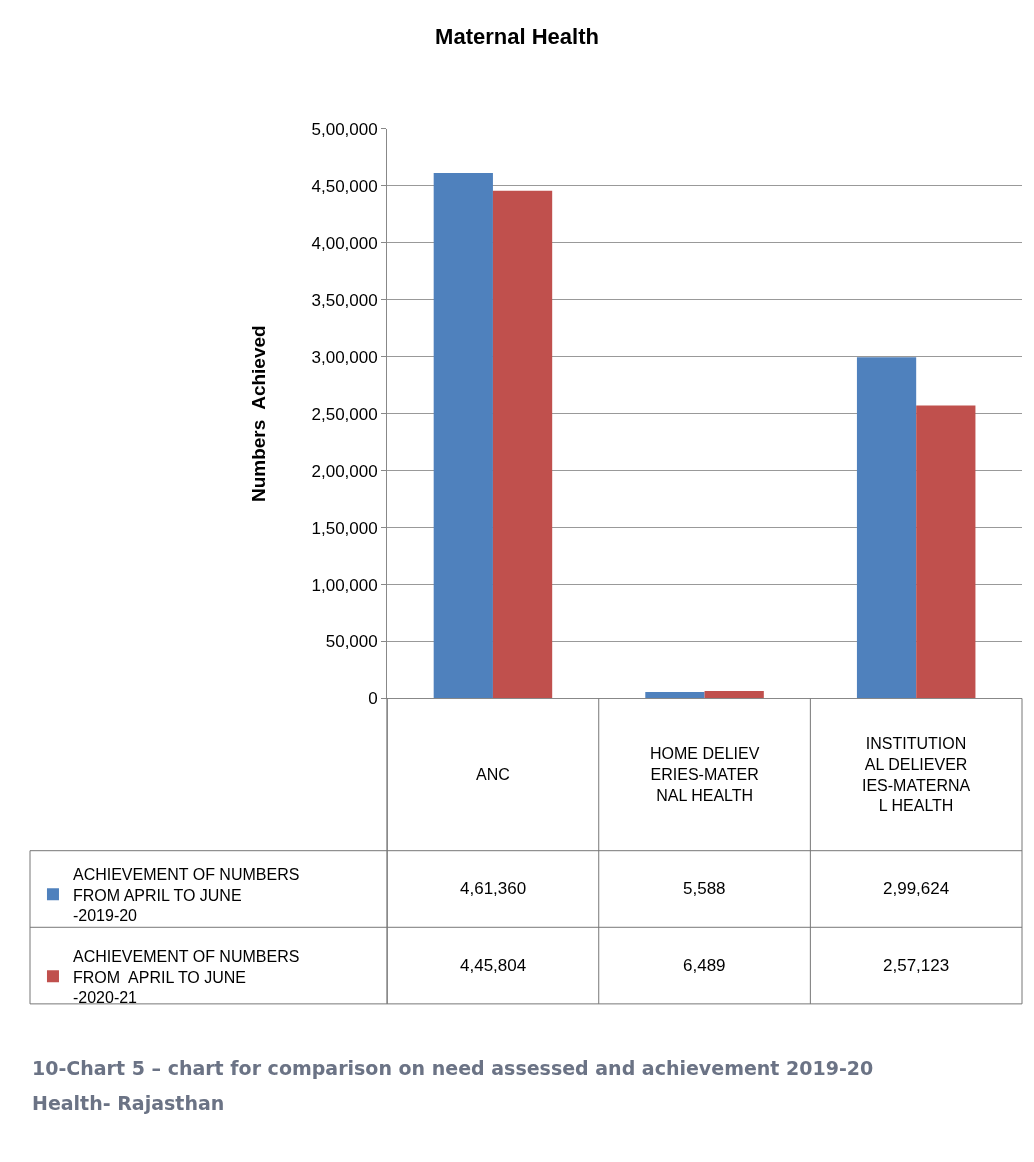  What do you see at coordinates (344, 414) in the screenshot?
I see `y-tick-label: 2,50,000` at bounding box center [344, 414].